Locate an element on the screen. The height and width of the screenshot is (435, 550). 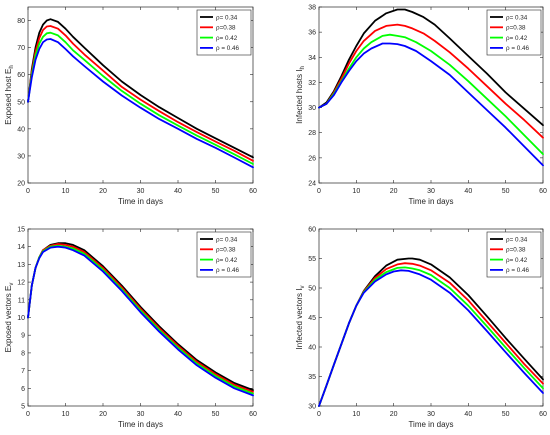
y-axis-label-text: Exposed vectors E is located at coordinates (8, 319).